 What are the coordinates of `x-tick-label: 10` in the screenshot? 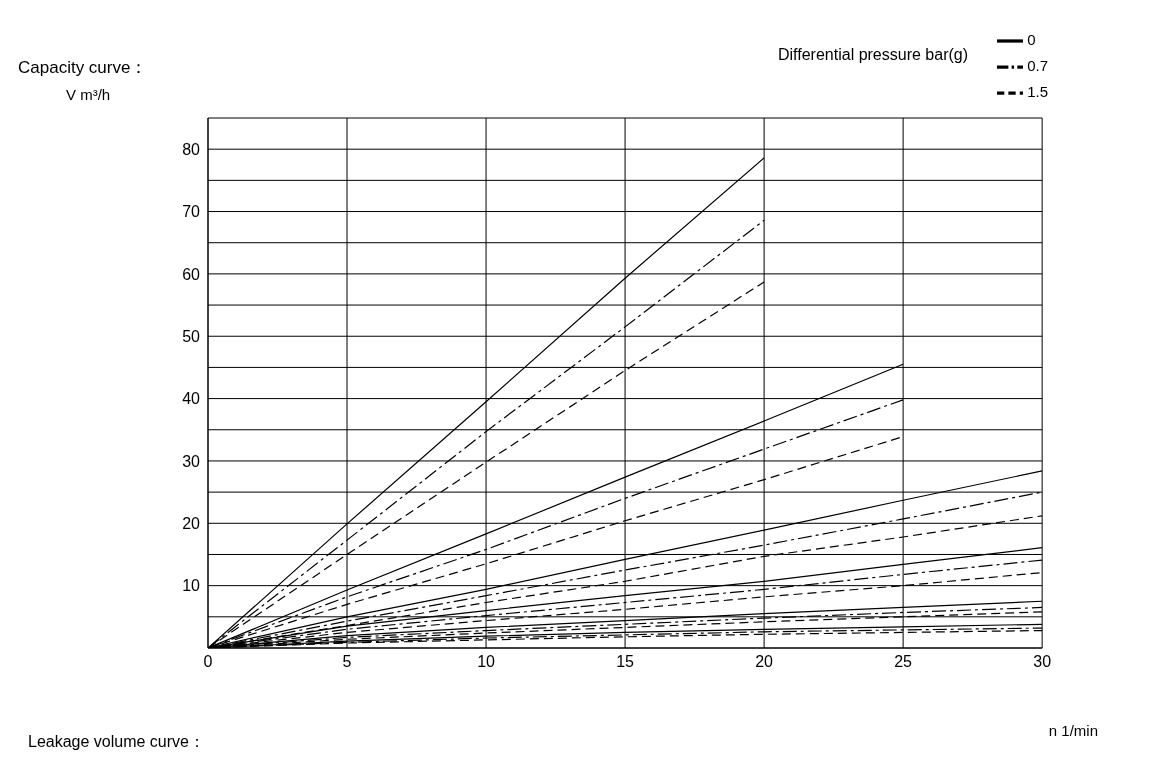 It's located at (486, 662).